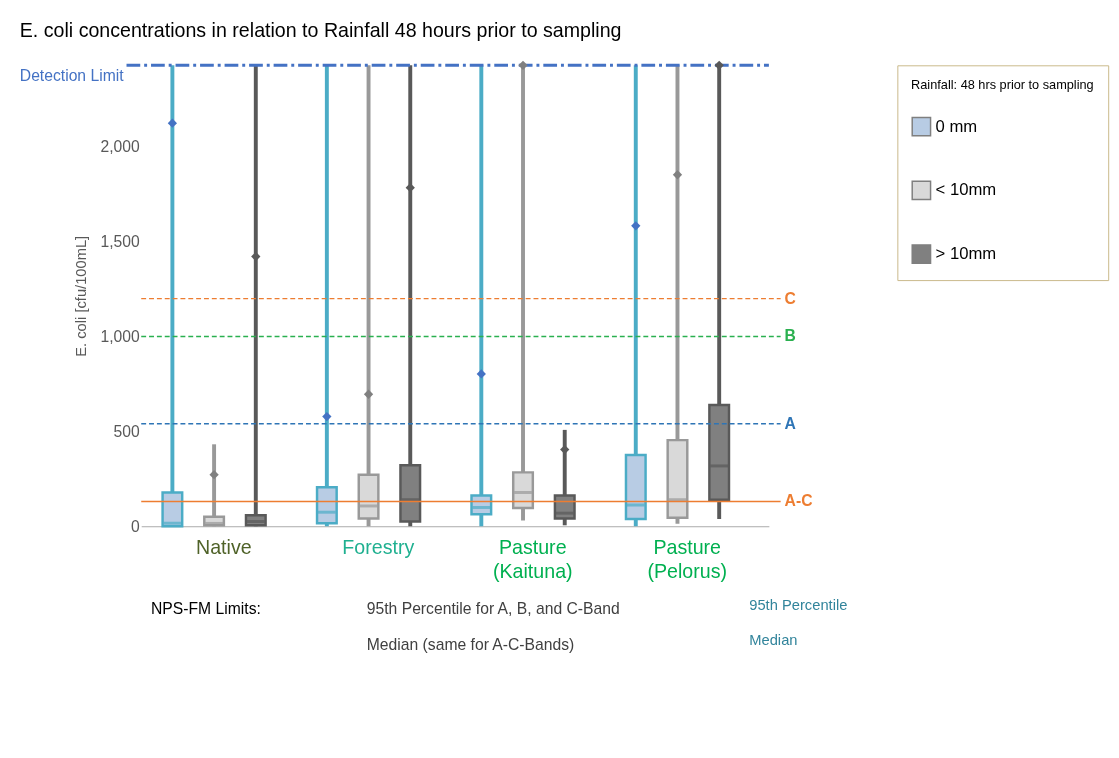  I want to click on legend-label: 0 mm, so click(956, 126).